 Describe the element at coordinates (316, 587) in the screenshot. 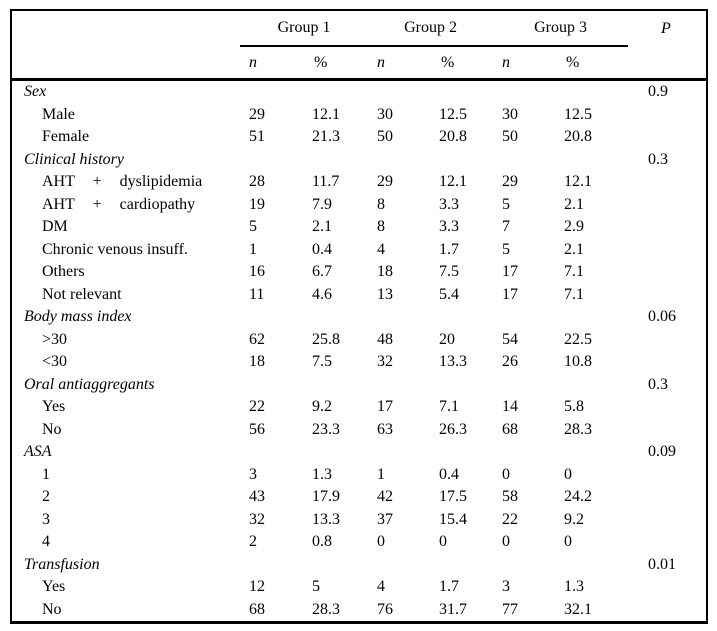

I see `percent-value: 5` at that location.